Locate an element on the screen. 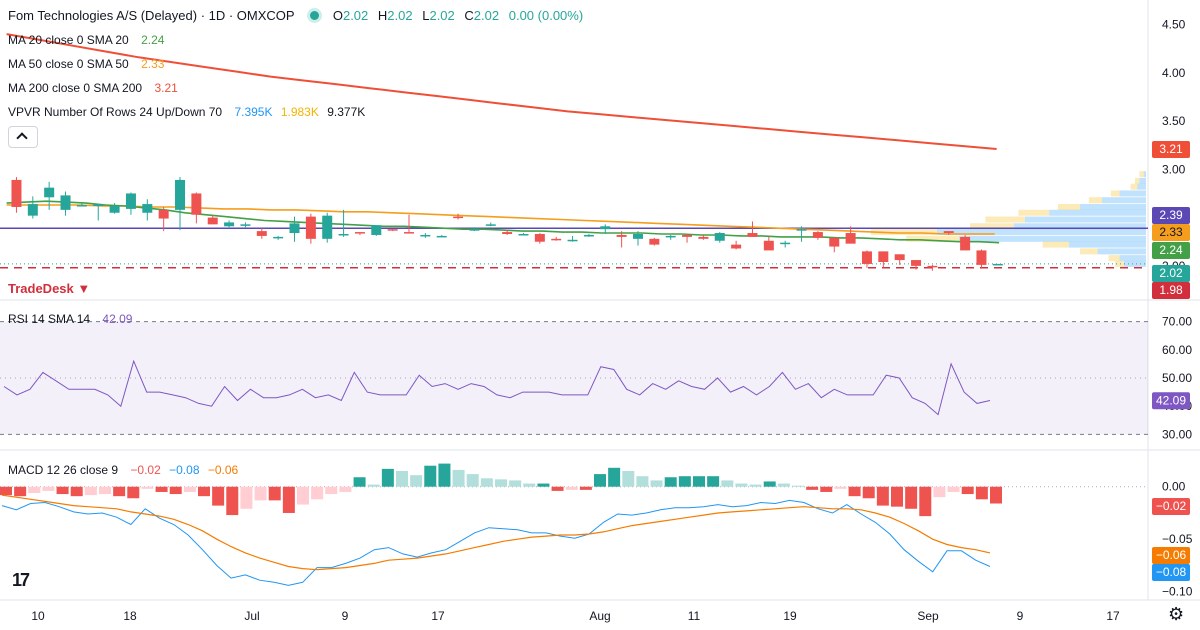 The height and width of the screenshot is (630, 1200). time-tick-label: Jul is located at coordinates (251, 616).